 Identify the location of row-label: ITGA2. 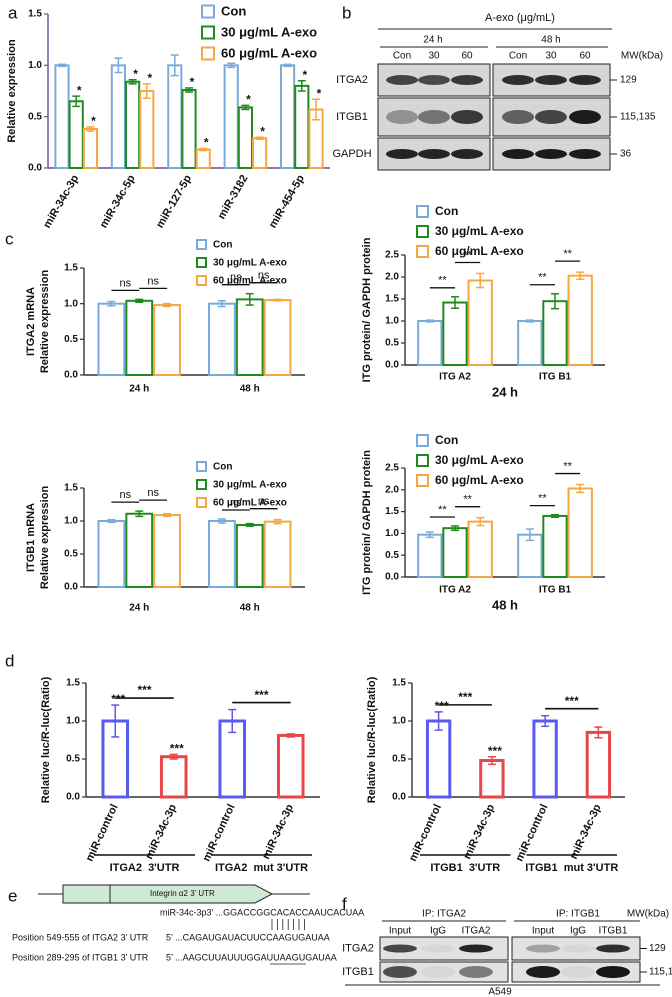
(352, 80).